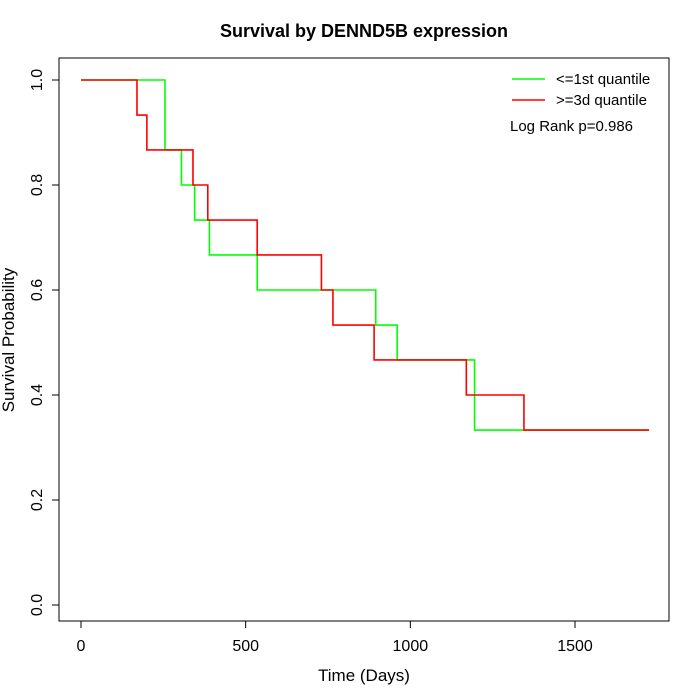  Describe the element at coordinates (37, 605) in the screenshot. I see `y-tick-label: 0.0` at that location.